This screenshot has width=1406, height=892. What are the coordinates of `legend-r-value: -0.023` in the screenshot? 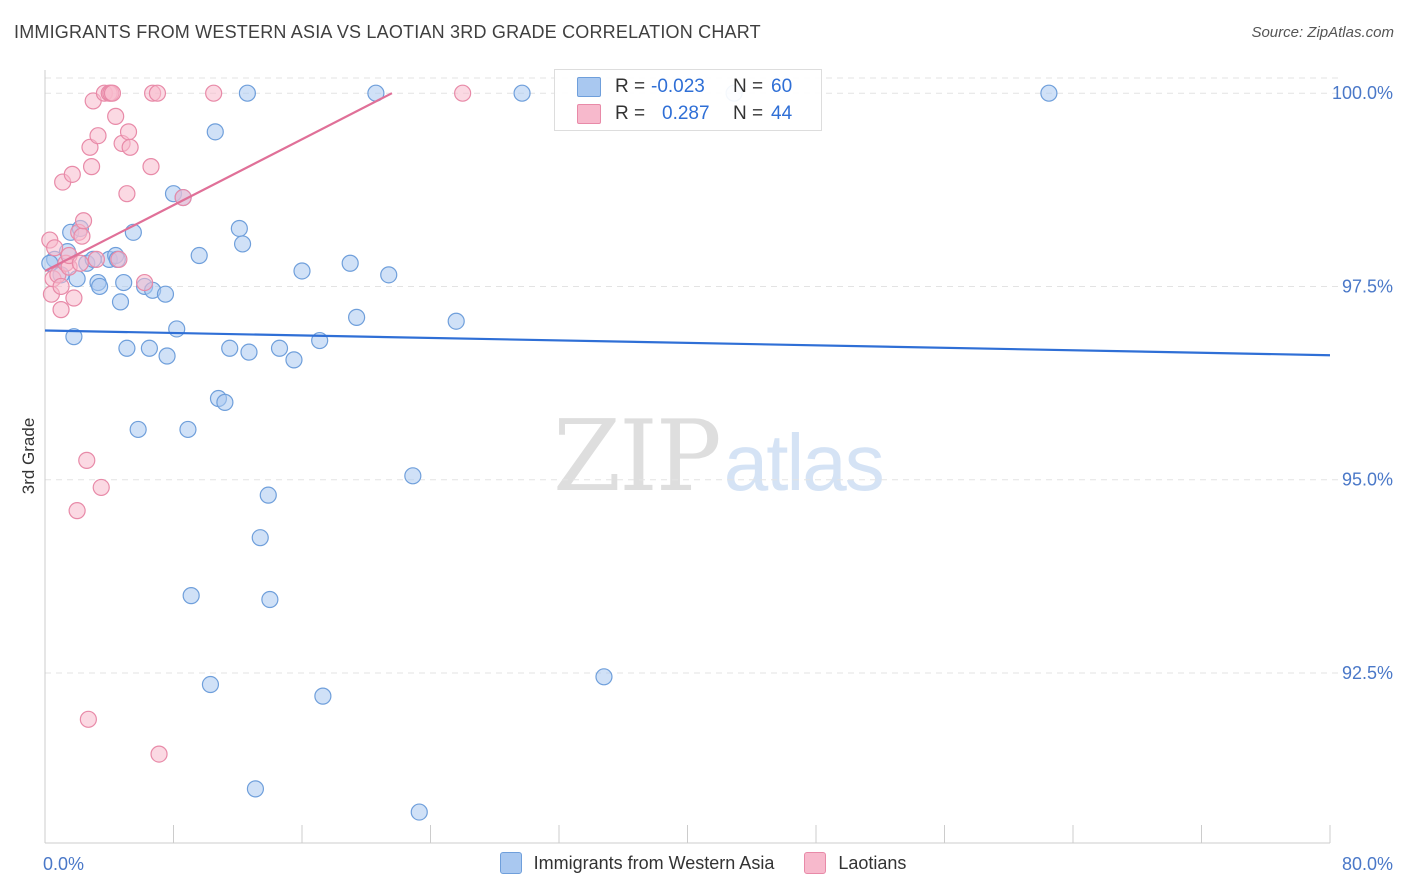 It's located at (678, 86).